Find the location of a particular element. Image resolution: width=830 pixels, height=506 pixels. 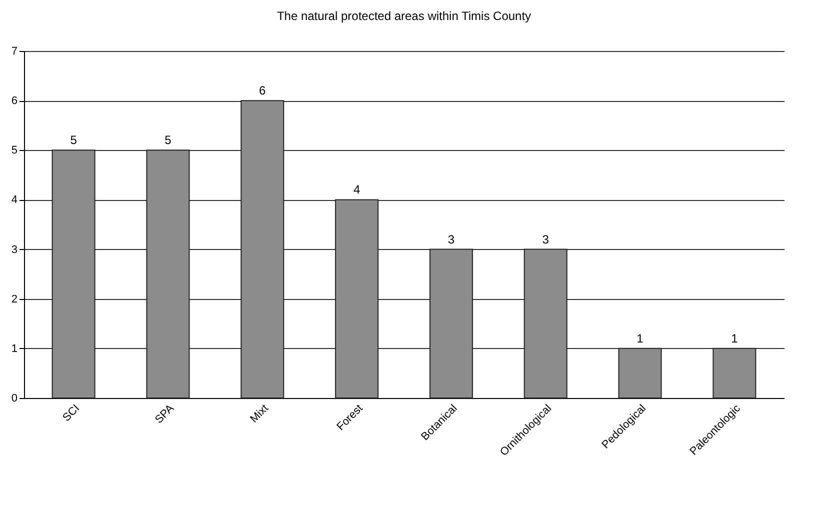

y-tick-label: 6 is located at coordinates (14, 101).